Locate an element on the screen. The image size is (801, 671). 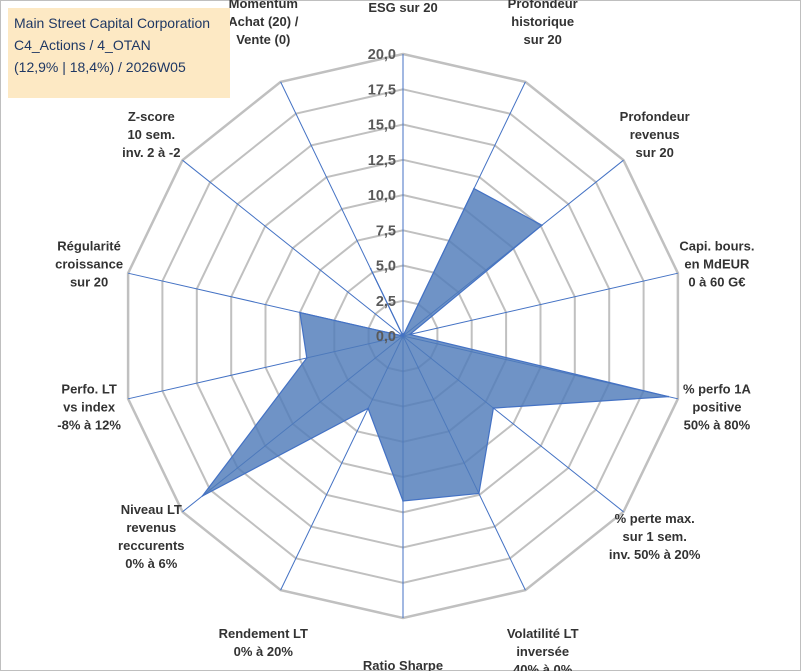
axis-label-line: 10 sem. is located at coordinates (151, 134).